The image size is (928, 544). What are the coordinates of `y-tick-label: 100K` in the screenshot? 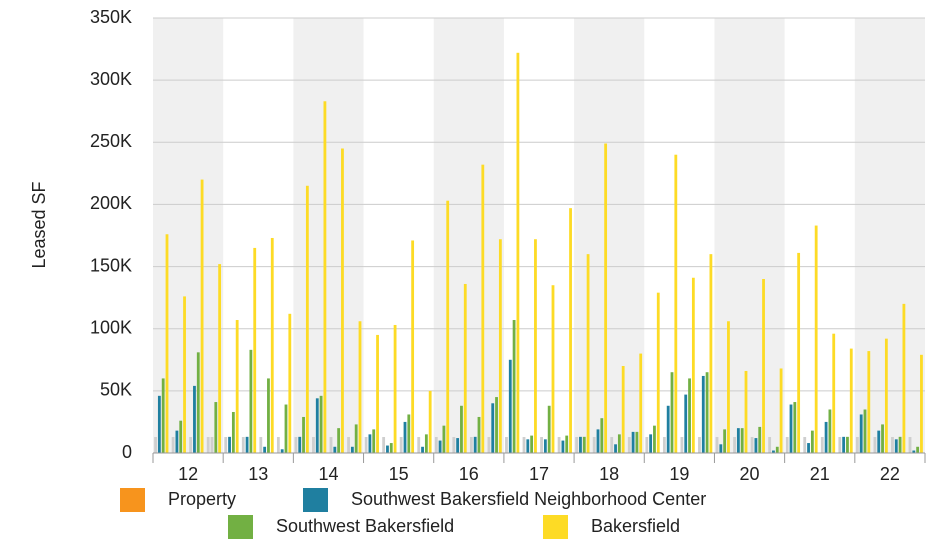 It's located at (111, 327).